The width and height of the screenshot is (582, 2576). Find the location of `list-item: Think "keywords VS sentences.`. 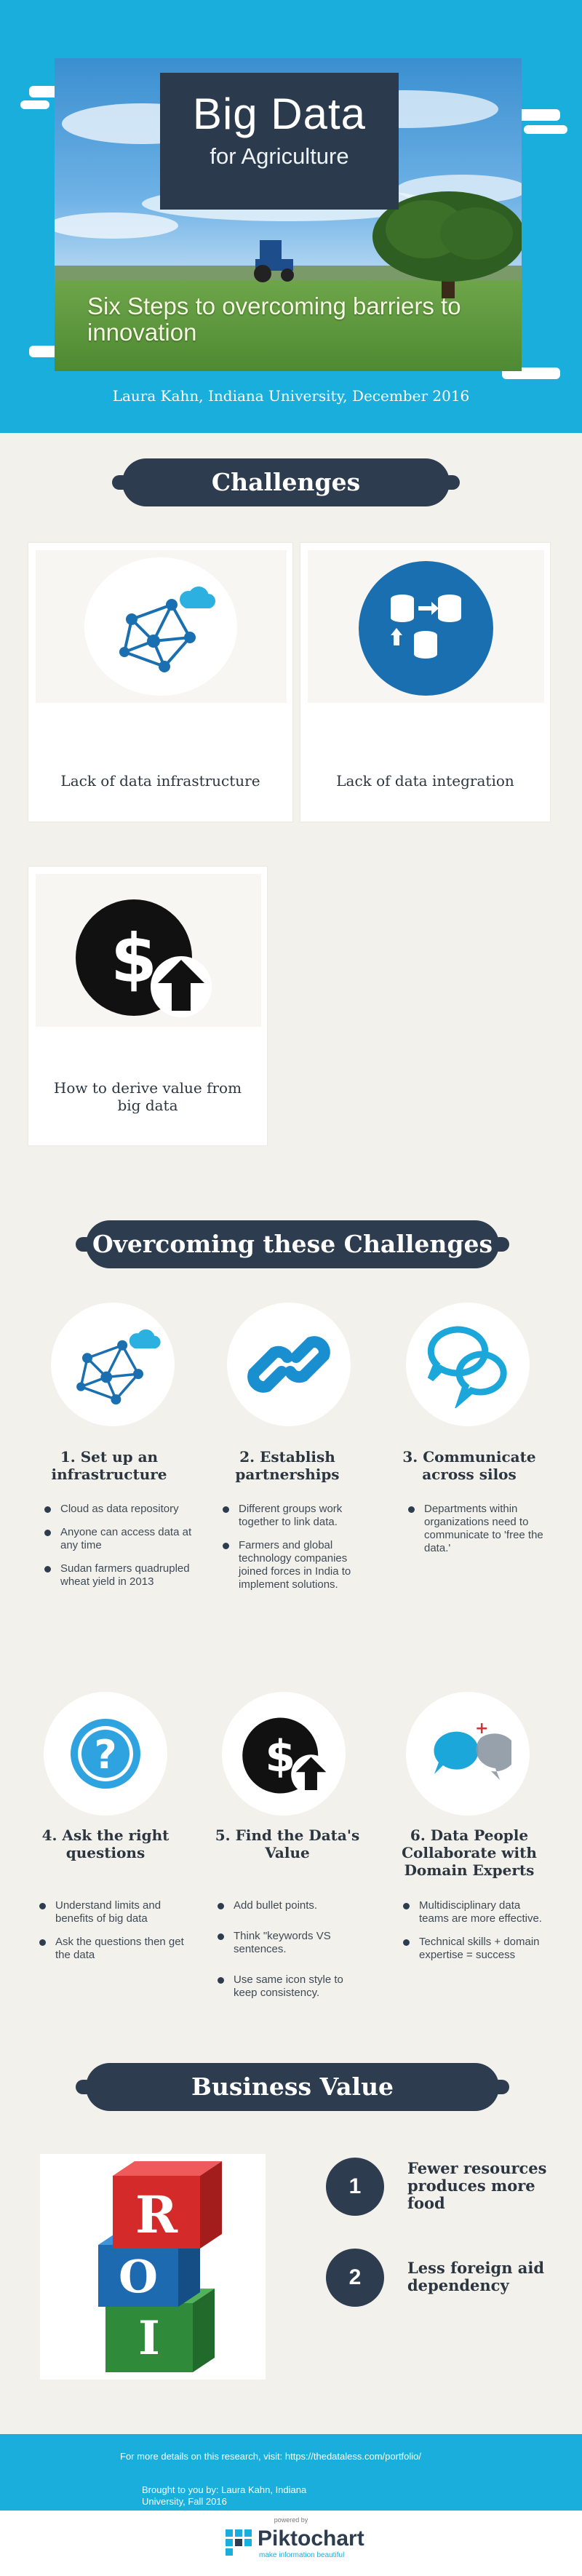

list-item: Think "keywords VS sentences. is located at coordinates (292, 1943).